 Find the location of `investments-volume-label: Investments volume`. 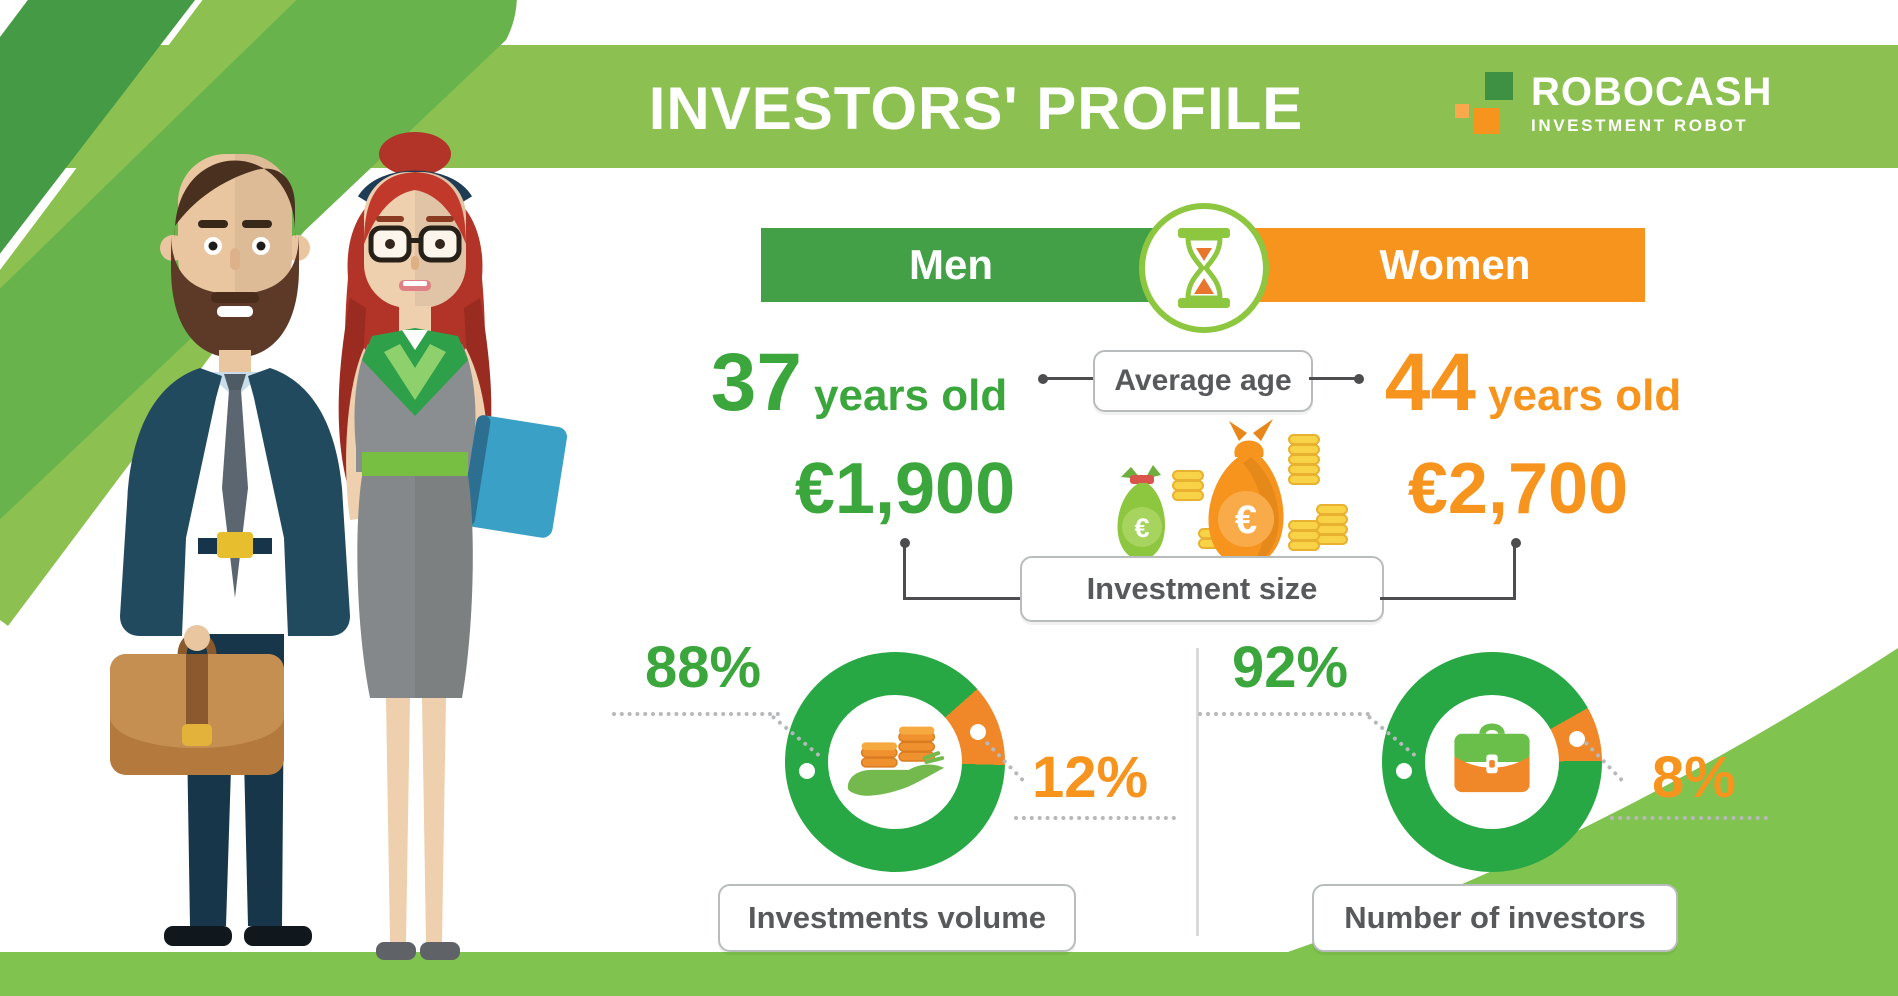

investments-volume-label: Investments volume is located at coordinates (897, 918).